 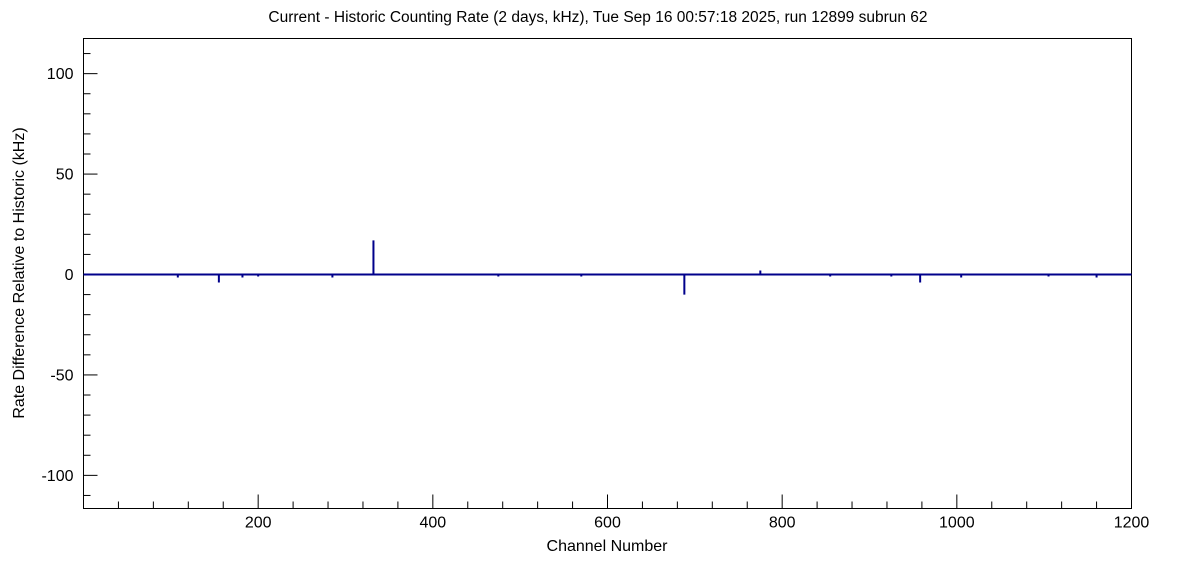 I want to click on y-tick-label: 50, so click(x=65, y=175).